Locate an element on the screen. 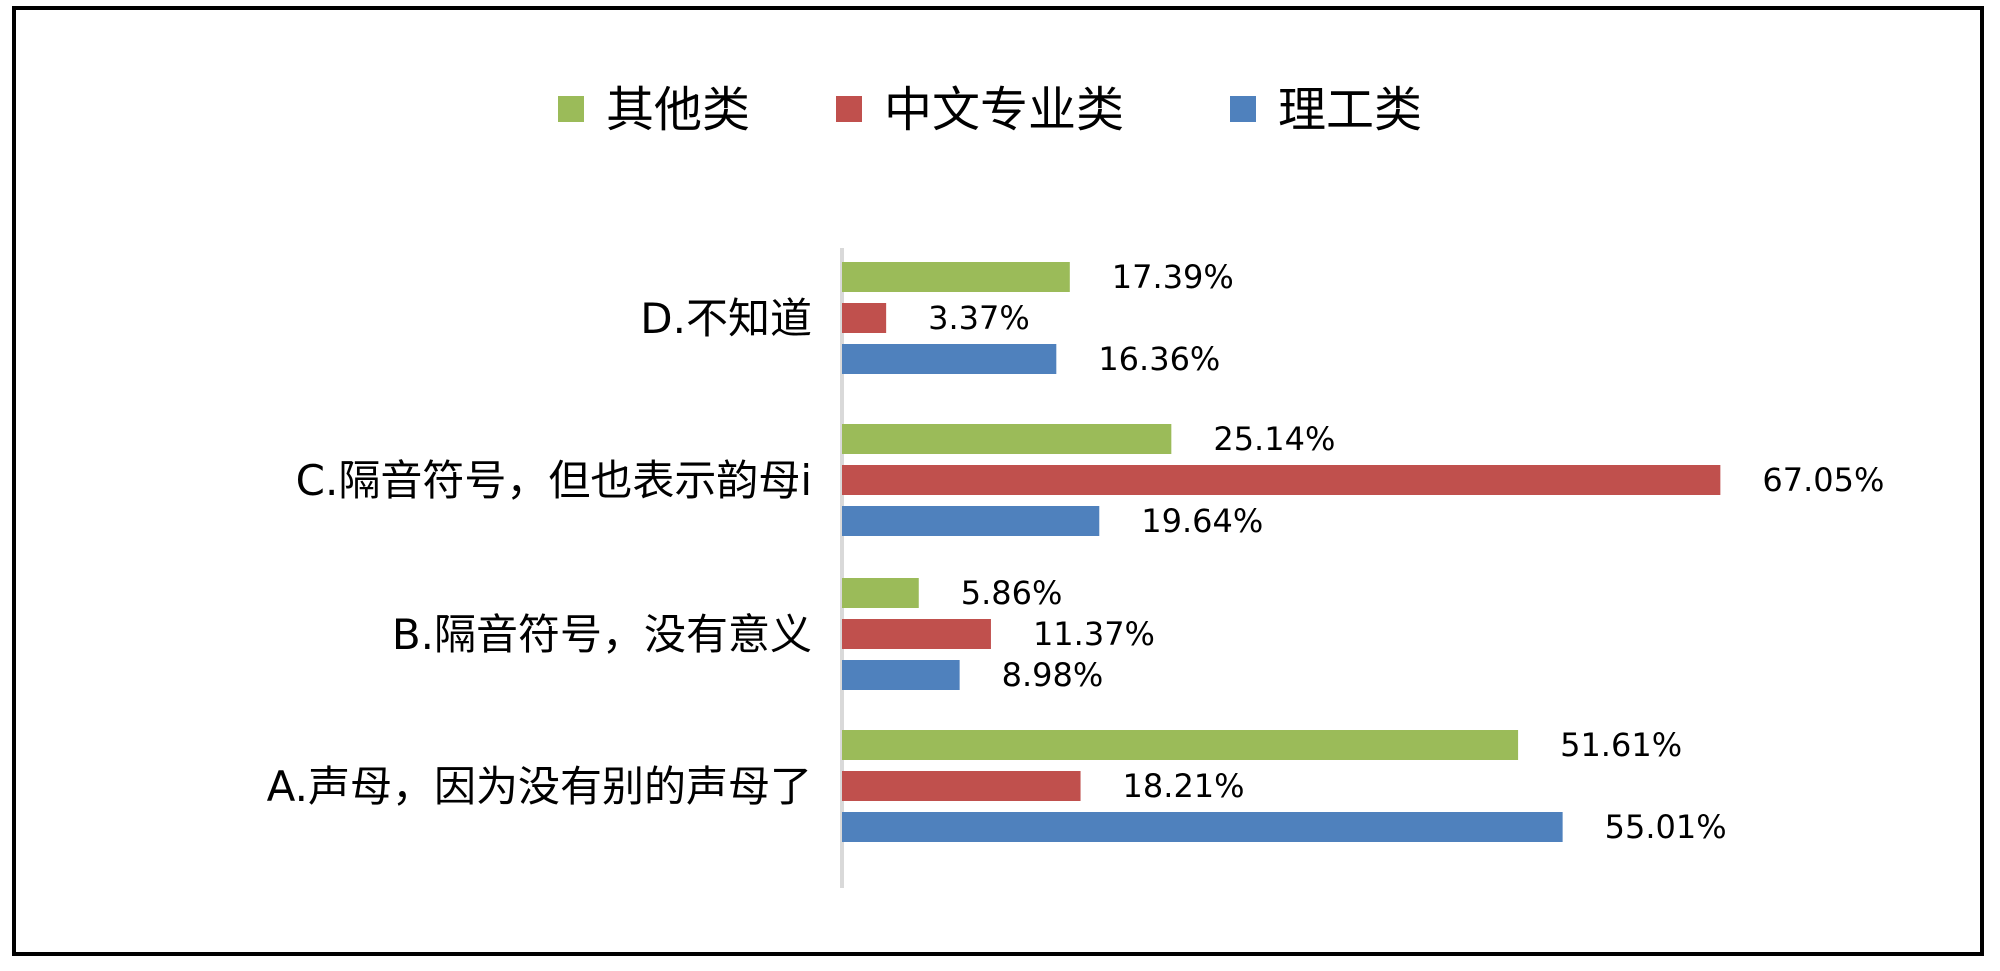 The image size is (2000, 971). value-label-2-1: 8.98% is located at coordinates (1053, 675).